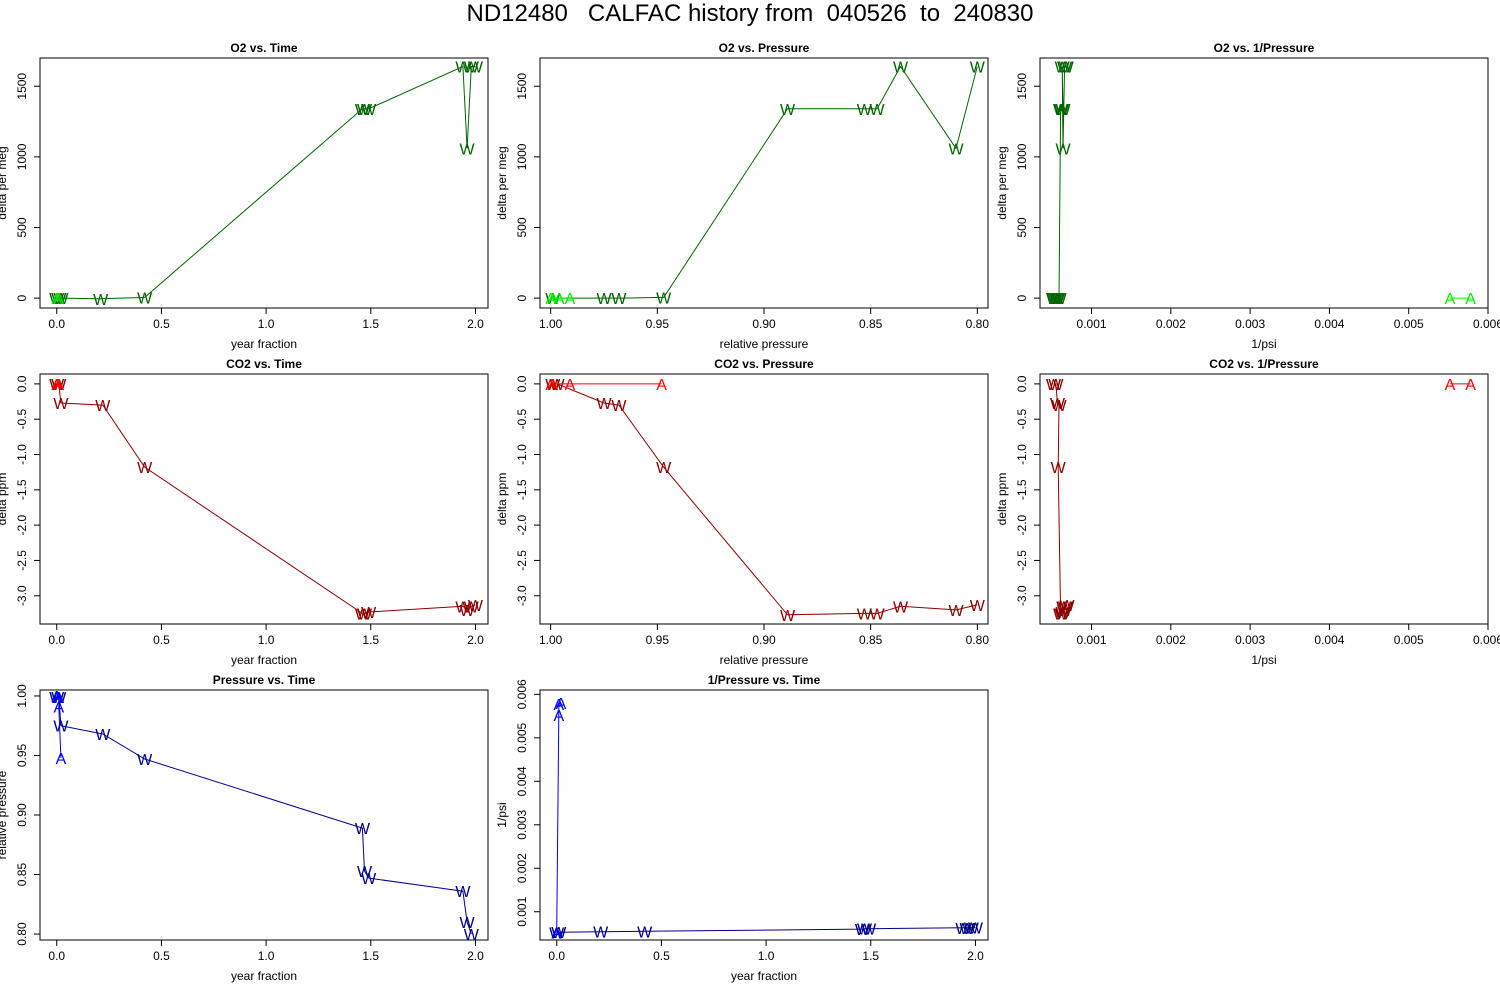 This screenshot has height=1000, width=1500. Describe the element at coordinates (1092, 640) in the screenshot. I see `x-tick-label: 0.001` at that location.